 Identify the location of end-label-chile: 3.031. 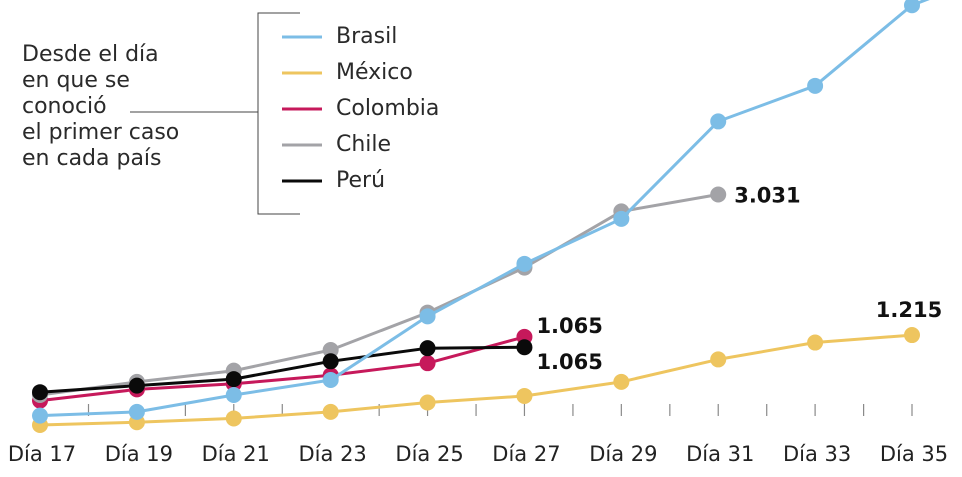
(767, 196).